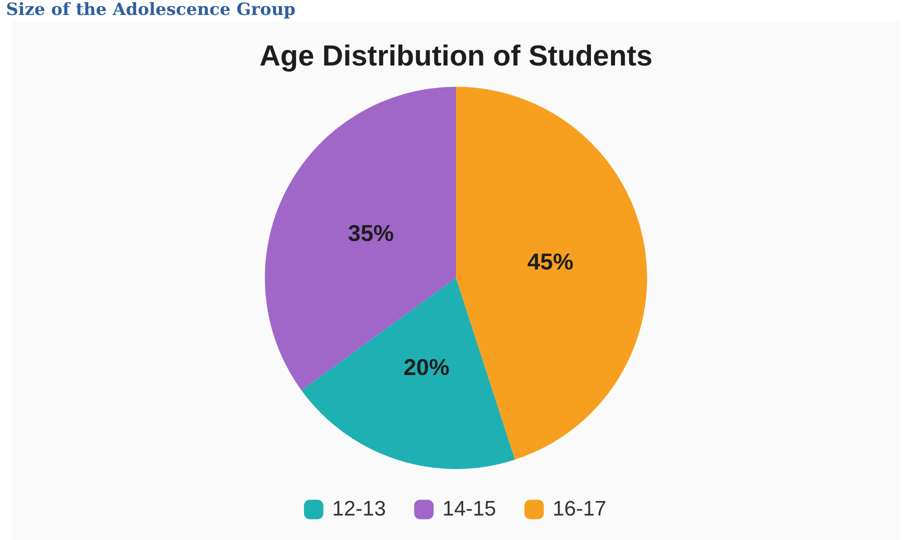  What do you see at coordinates (359, 508) in the screenshot?
I see `legend-label: 12-13` at bounding box center [359, 508].